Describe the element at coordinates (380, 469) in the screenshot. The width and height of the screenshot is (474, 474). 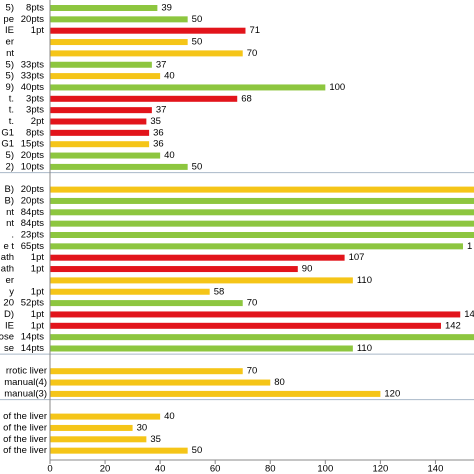
I see `x-tick-label: 120` at that location.